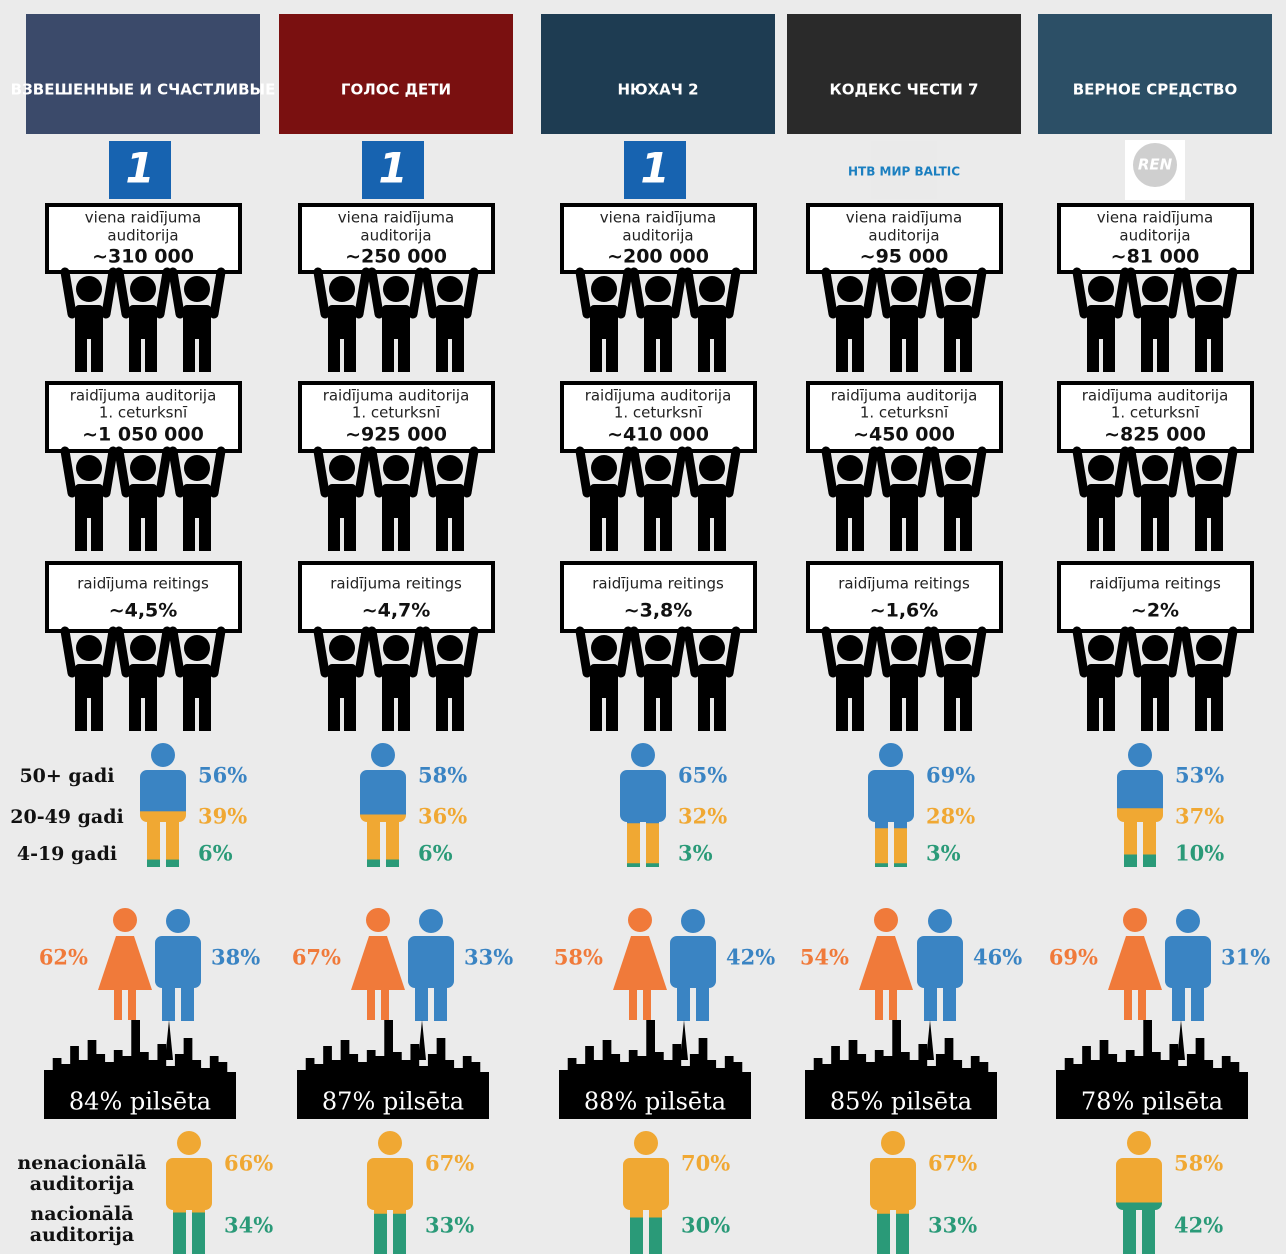 Image resolution: width=1286 pixels, height=1254 pixels. I want to click on nationality-percent: 58%, so click(1198, 1163).